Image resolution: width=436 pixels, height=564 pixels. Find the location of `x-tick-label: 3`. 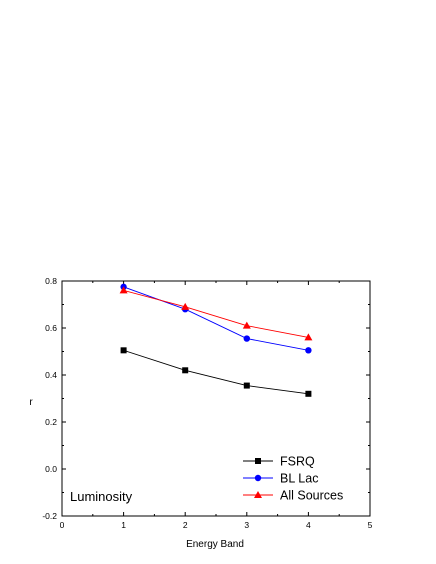

x-tick-label: 3 is located at coordinates (246, 525).